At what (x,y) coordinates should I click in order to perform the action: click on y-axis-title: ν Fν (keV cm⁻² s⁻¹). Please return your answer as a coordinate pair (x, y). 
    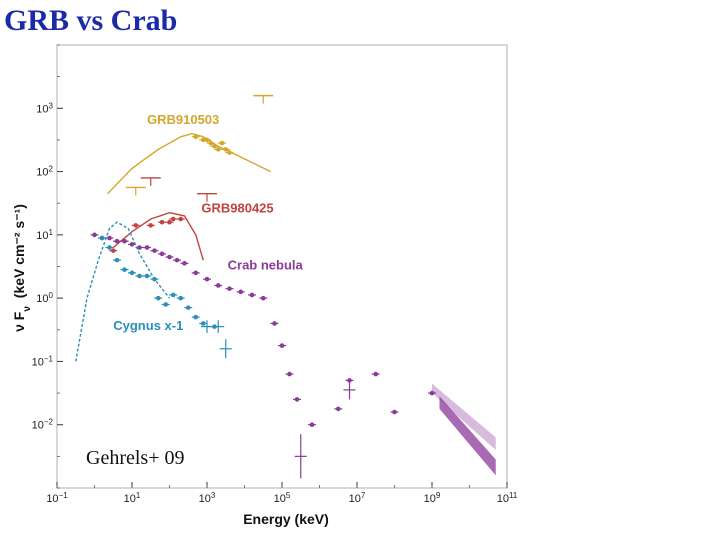
    Looking at the image, I should click on (22, 268).